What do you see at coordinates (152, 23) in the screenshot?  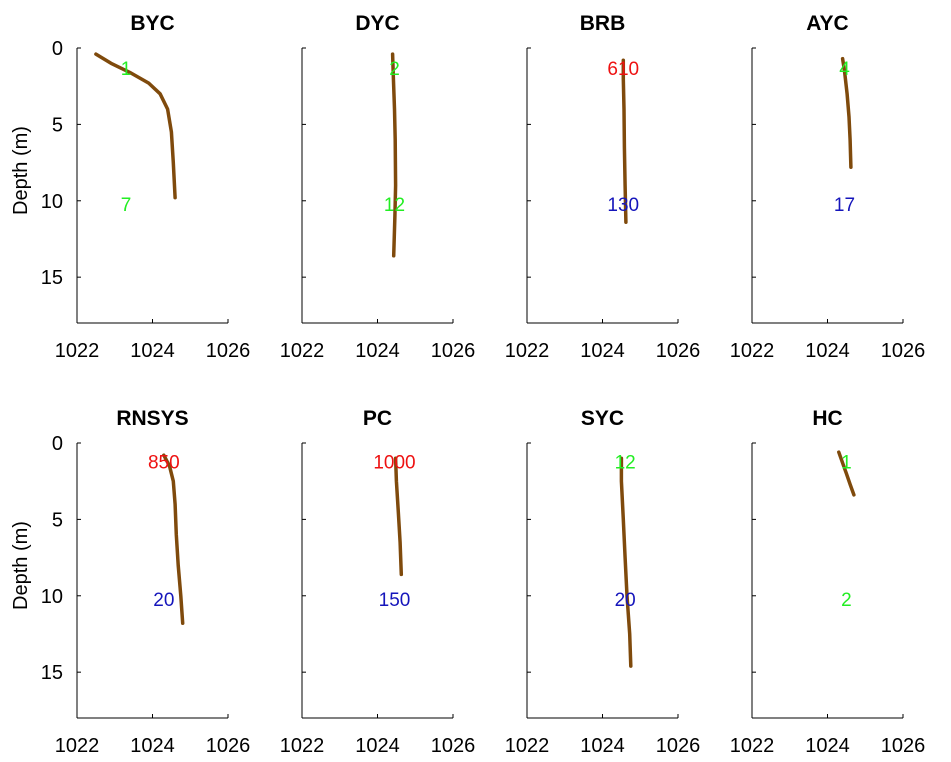 I see `panel-title: BYC` at bounding box center [152, 23].